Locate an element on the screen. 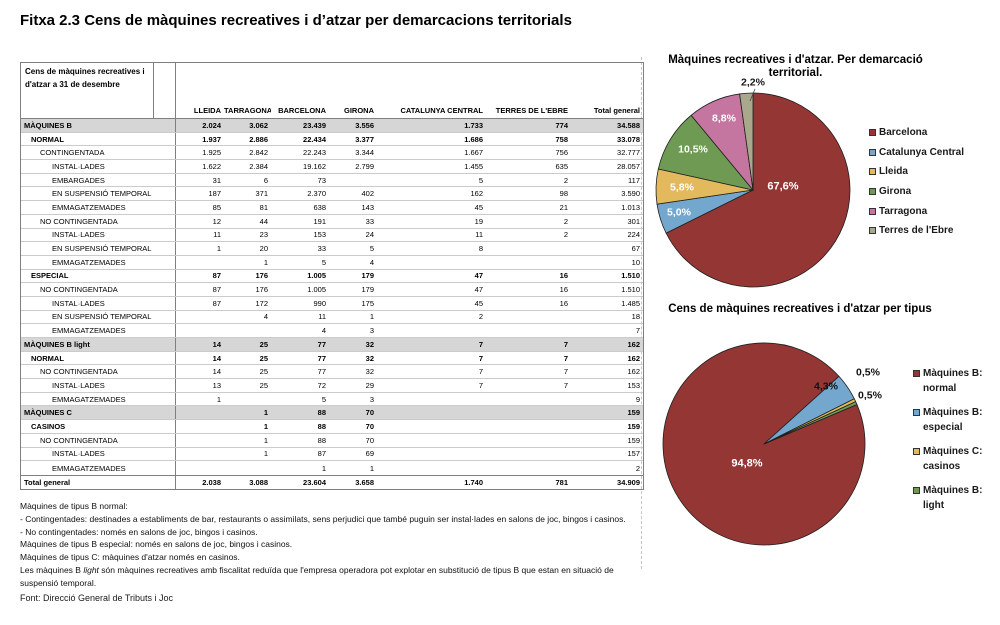  row-label: EN SUSPENSIÓ TEMPORAL is located at coordinates (98, 317).